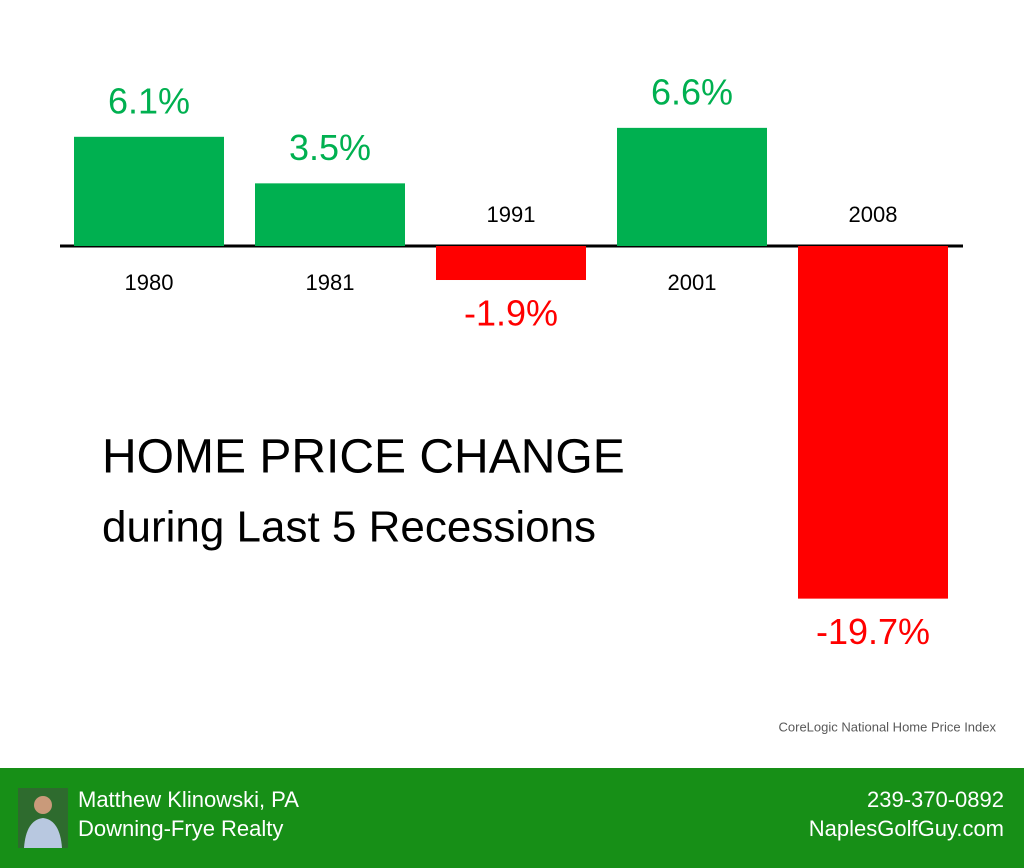 The width and height of the screenshot is (1024, 868). I want to click on category-label: 1981, so click(330, 282).